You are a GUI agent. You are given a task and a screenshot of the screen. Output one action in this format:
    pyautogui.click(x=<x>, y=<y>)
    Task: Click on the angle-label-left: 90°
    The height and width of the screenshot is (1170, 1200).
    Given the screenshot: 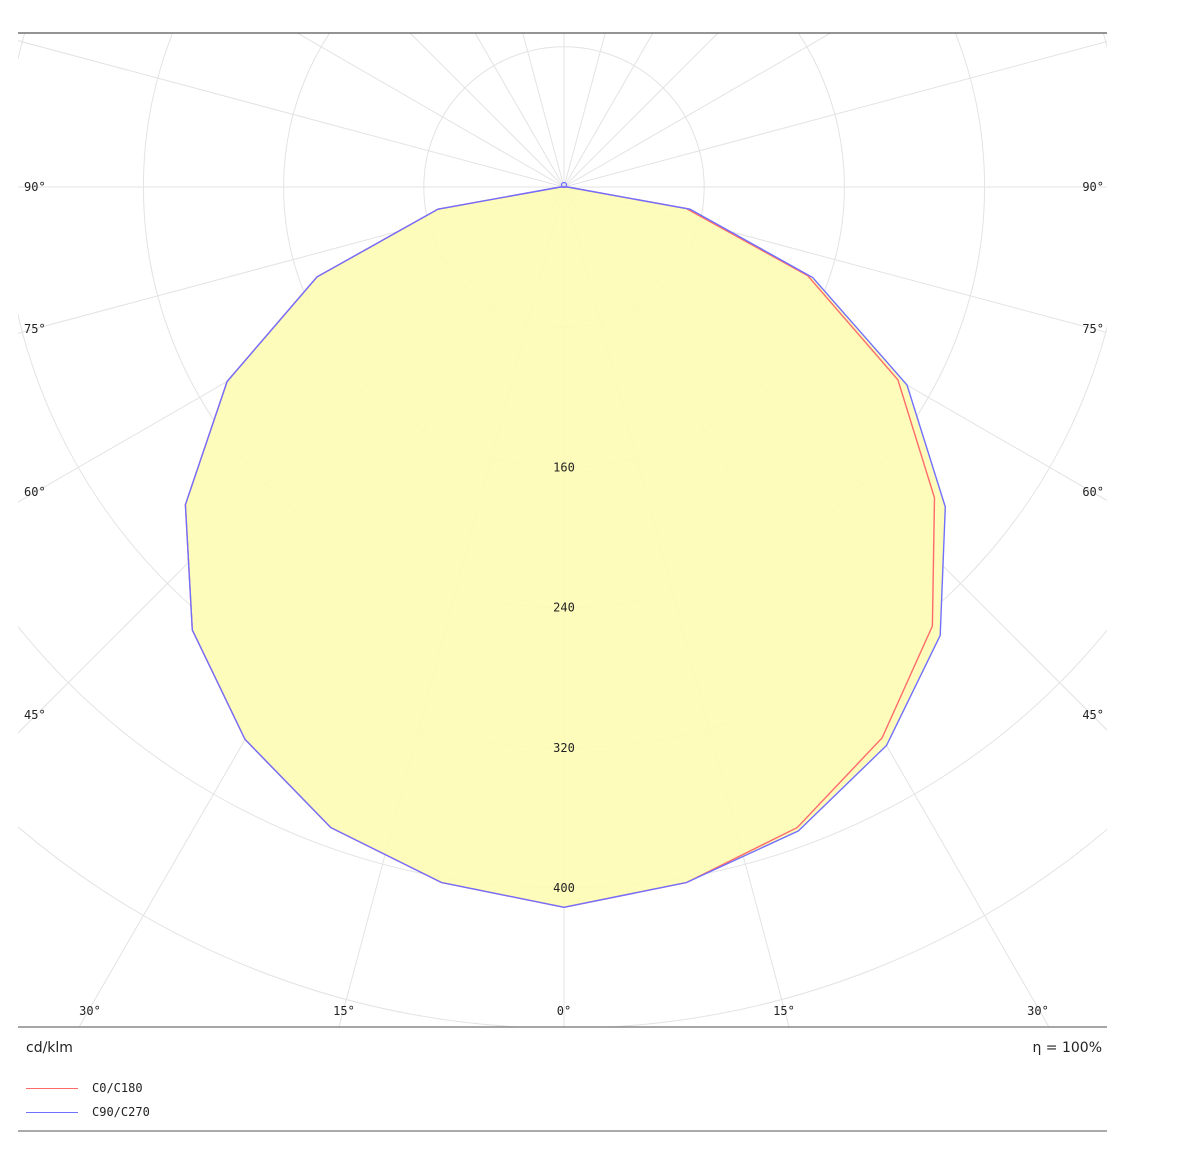 What is the action you would take?
    pyautogui.click(x=35, y=187)
    